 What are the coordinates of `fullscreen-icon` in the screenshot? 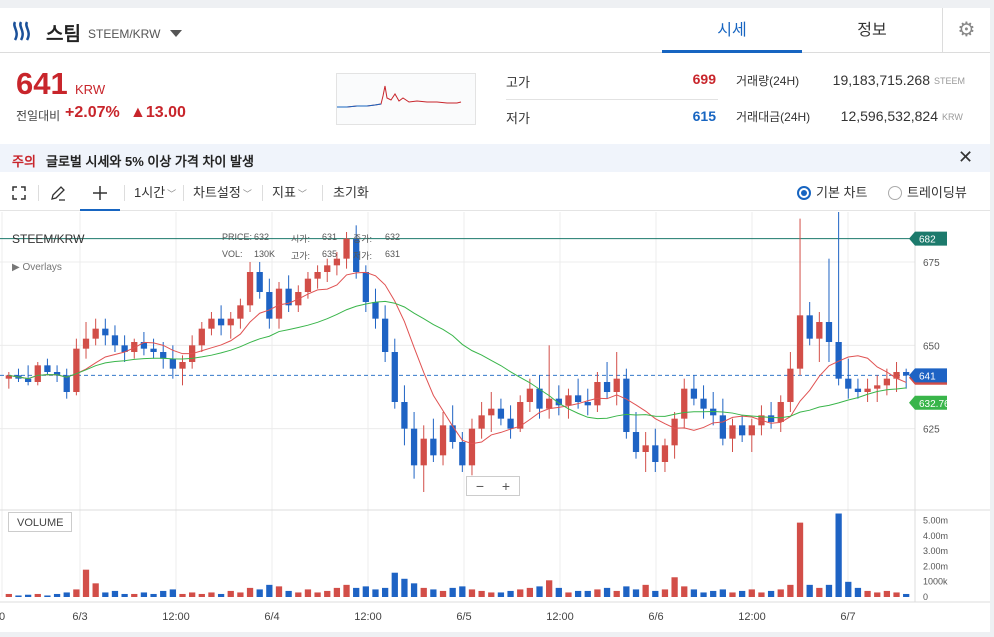 It's located at (19, 193).